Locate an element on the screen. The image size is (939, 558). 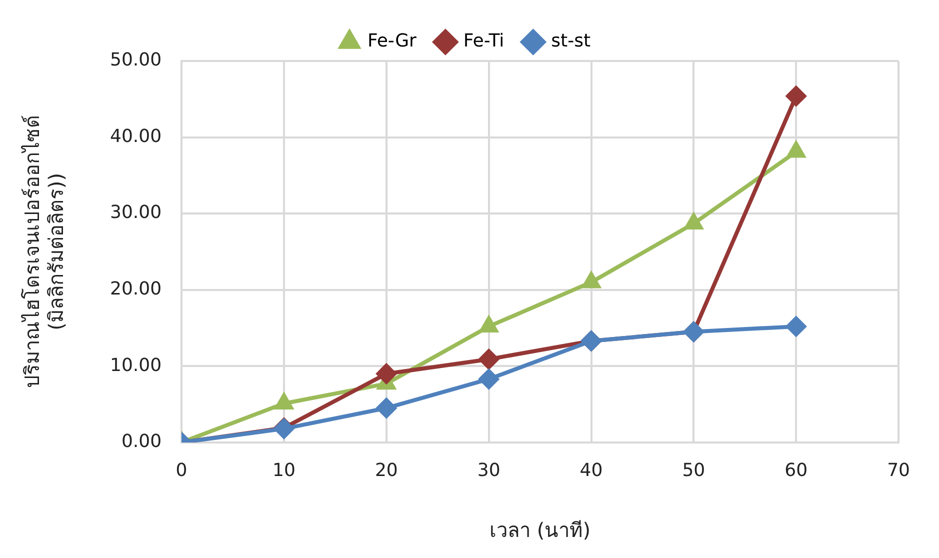
legend-label: st-st is located at coordinates (571, 41).